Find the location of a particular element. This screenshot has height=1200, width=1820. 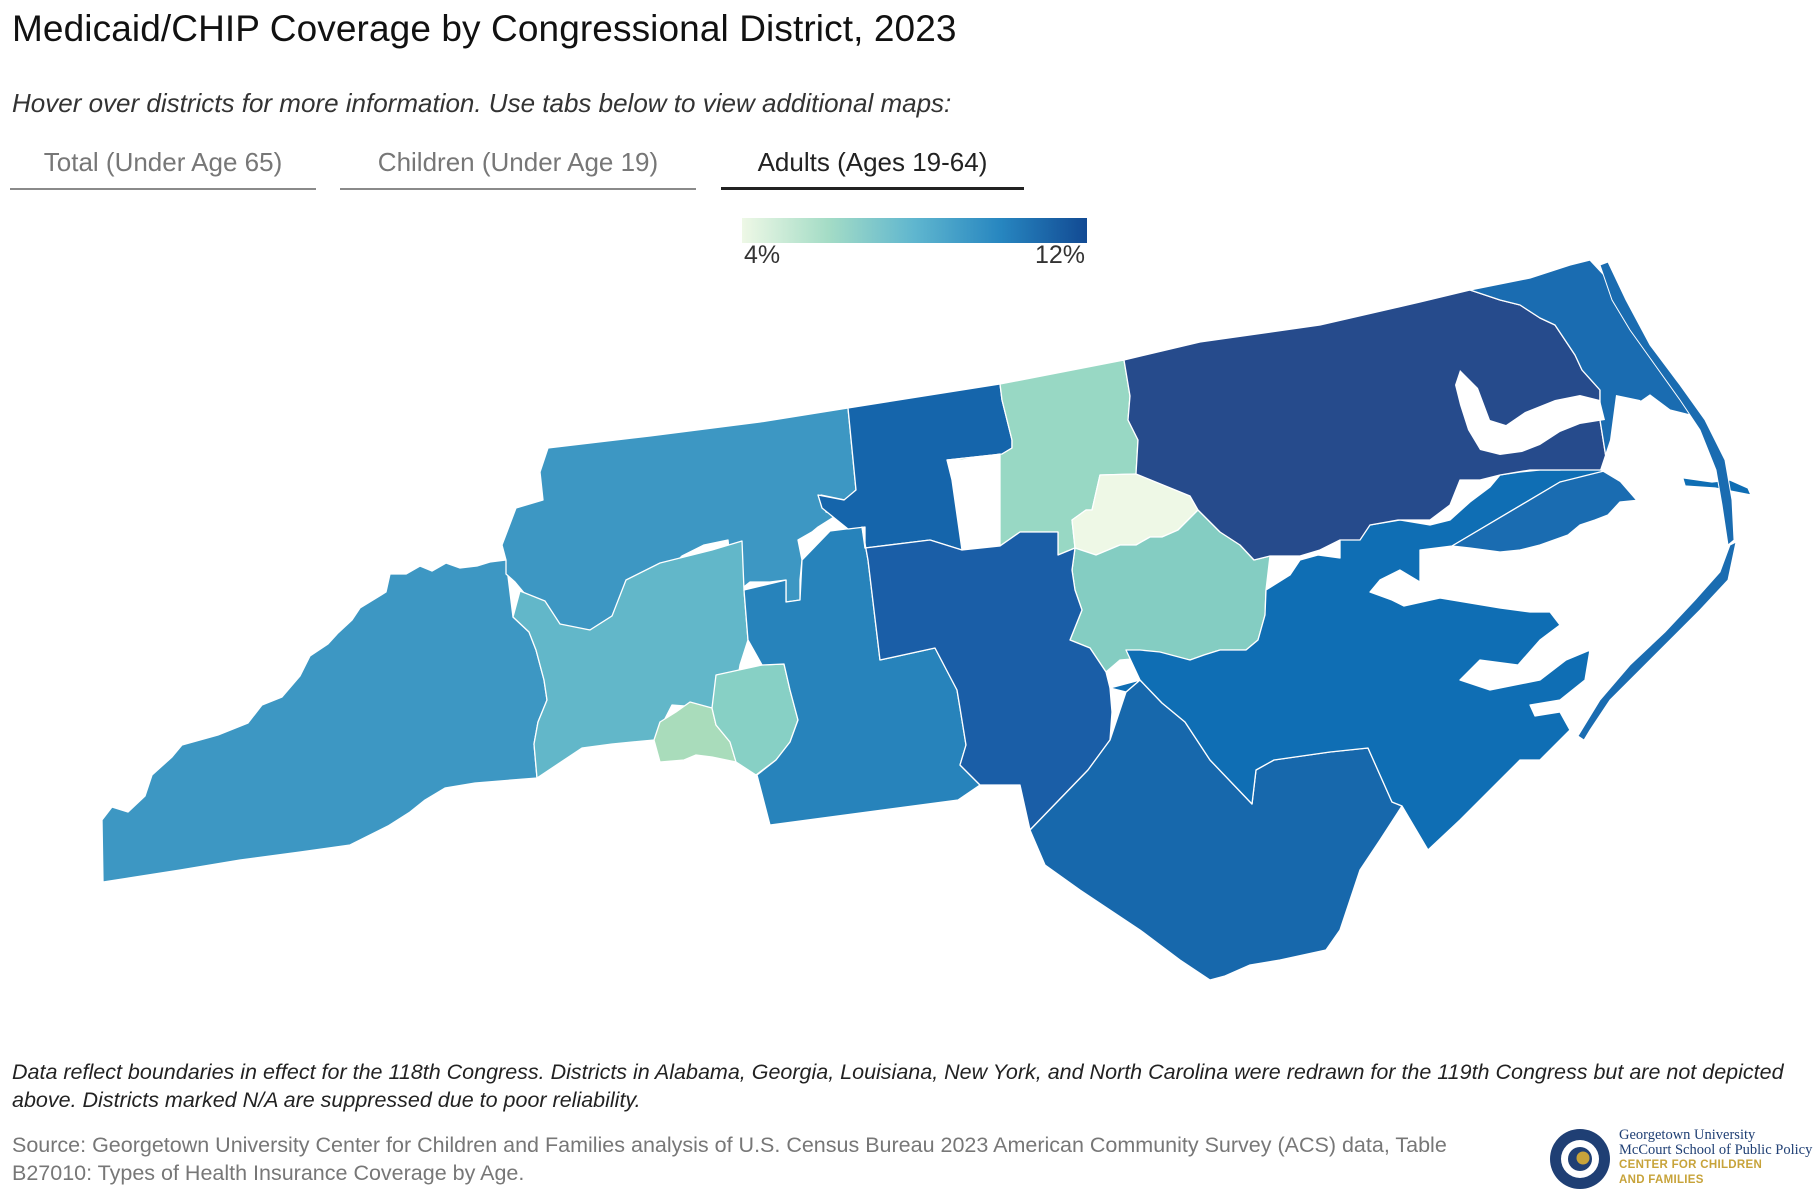

logo-center-line1: CENTER FOR CHILDREN is located at coordinates (1691, 1165).